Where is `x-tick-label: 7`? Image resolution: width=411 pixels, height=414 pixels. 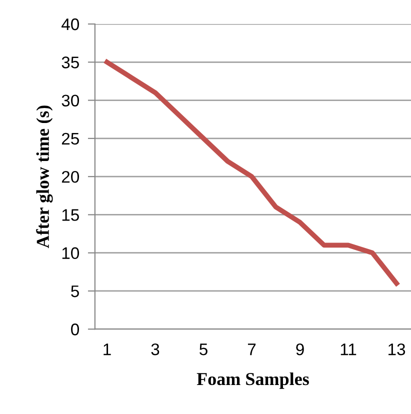 x-tick-label: 7 is located at coordinates (252, 350).